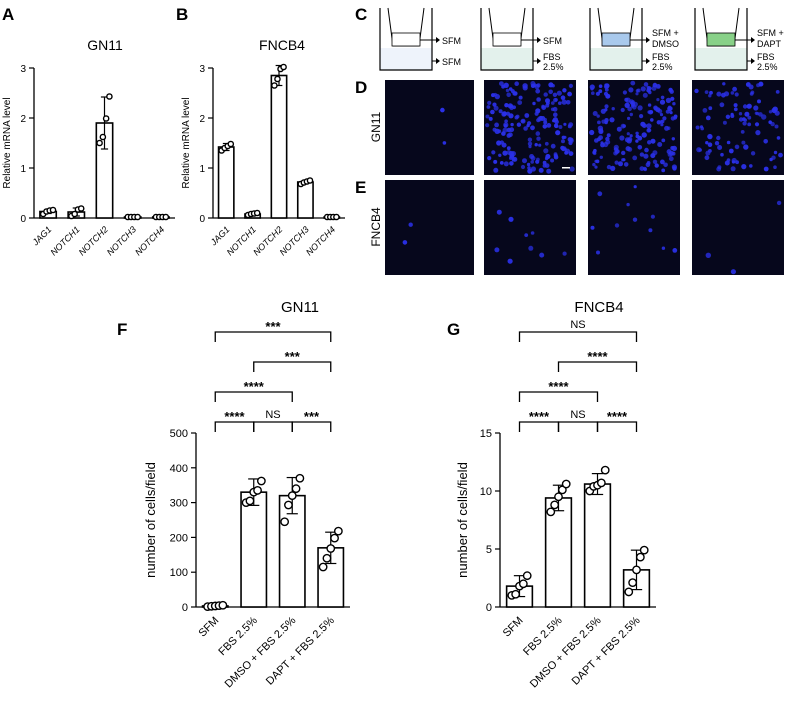 This screenshot has height=707, width=796. Describe the element at coordinates (122, 329) in the screenshot. I see `panel-letter-f: F` at that location.